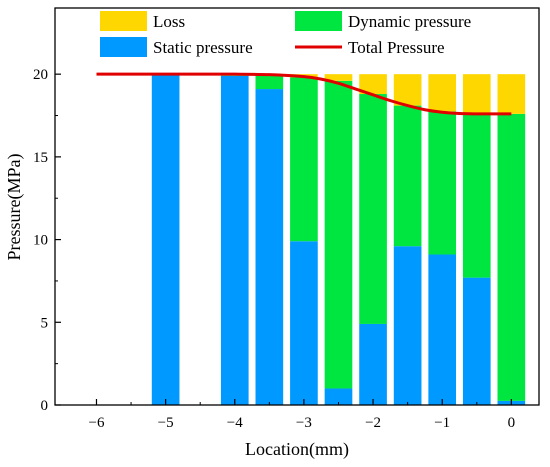 The height and width of the screenshot is (467, 550). Describe the element at coordinates (45, 323) in the screenshot. I see `y-tick-label: 5` at that location.